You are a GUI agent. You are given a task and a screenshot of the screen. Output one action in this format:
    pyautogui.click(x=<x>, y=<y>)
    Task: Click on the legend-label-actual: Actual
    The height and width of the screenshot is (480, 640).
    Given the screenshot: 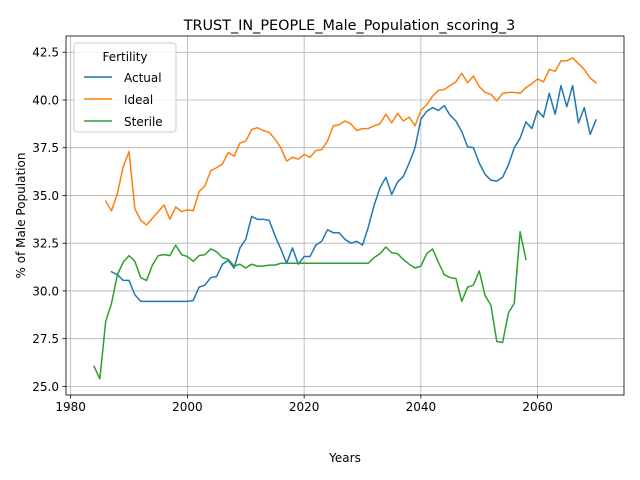 What is the action you would take?
    pyautogui.click(x=143, y=78)
    